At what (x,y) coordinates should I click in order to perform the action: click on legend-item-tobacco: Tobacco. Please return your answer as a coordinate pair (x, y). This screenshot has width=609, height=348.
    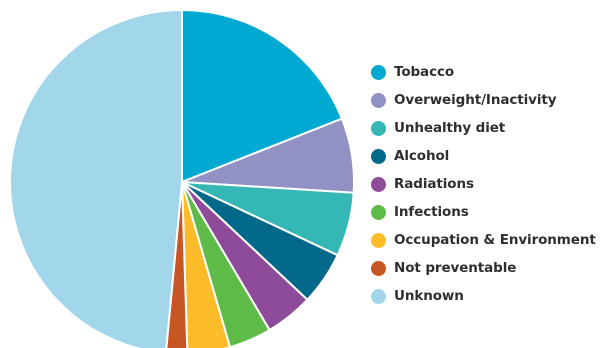
    Looking at the image, I should click on (483, 72).